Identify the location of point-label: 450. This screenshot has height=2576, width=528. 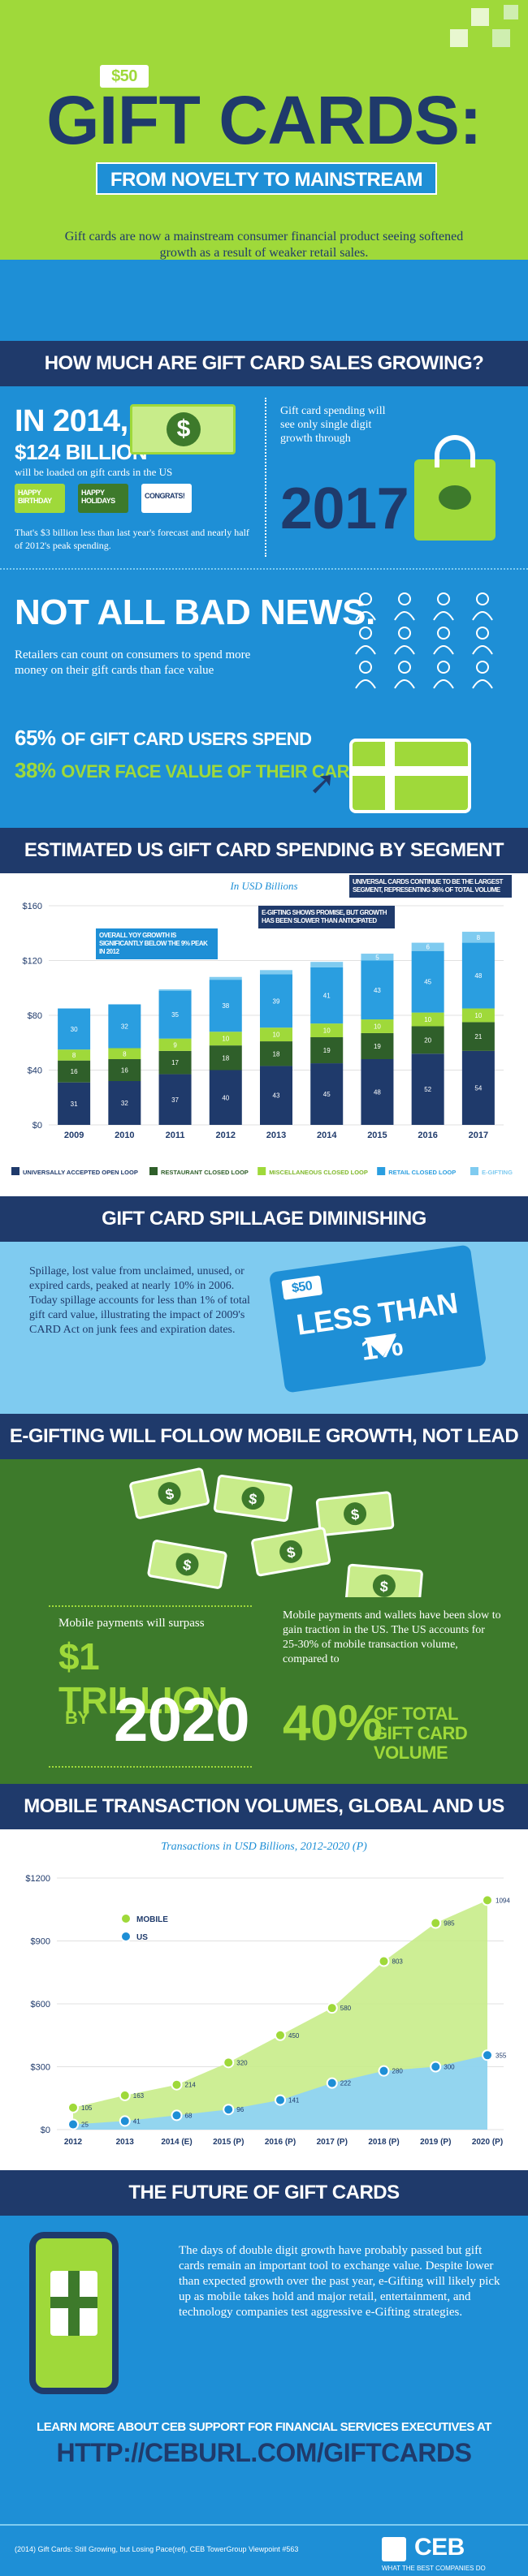
(294, 2036).